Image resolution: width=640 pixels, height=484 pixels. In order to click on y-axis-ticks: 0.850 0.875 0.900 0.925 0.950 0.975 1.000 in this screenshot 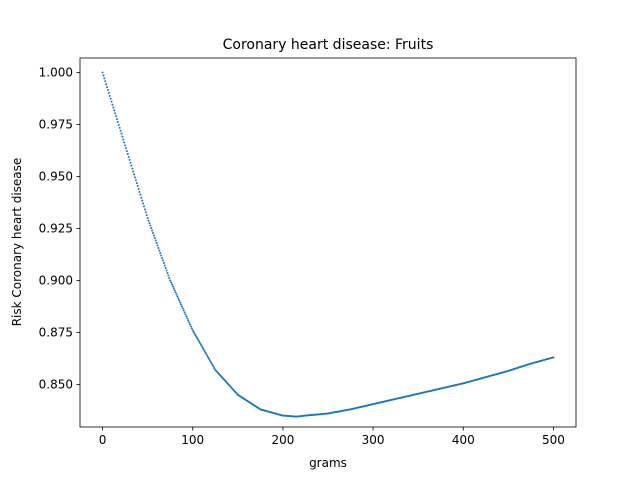, I will do `click(59, 228)`.